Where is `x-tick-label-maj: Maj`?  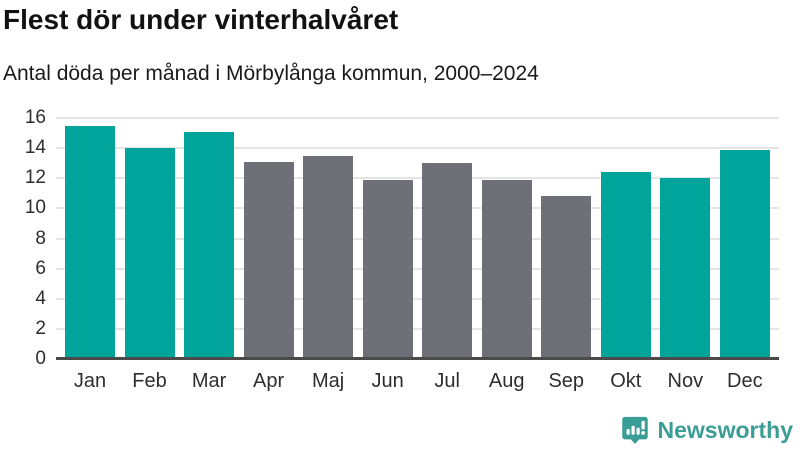 x-tick-label-maj: Maj is located at coordinates (328, 381).